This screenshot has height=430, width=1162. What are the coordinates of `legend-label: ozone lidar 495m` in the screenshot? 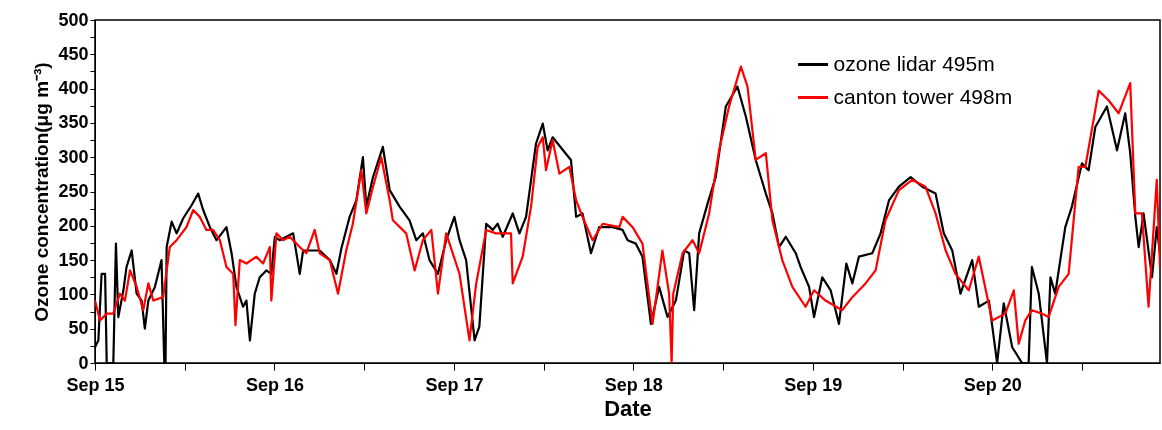 It's located at (914, 63).